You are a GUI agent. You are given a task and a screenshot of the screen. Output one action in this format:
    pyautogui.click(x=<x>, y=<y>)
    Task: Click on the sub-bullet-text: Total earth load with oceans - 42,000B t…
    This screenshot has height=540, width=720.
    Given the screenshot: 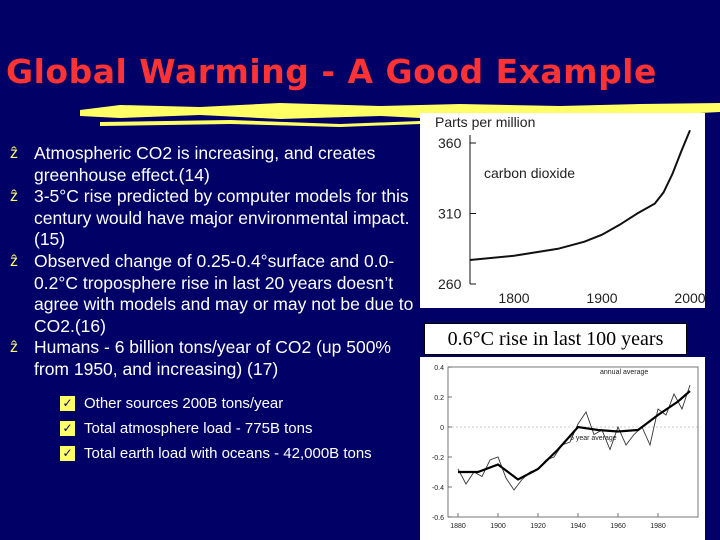 What is the action you would take?
    pyautogui.click(x=228, y=453)
    